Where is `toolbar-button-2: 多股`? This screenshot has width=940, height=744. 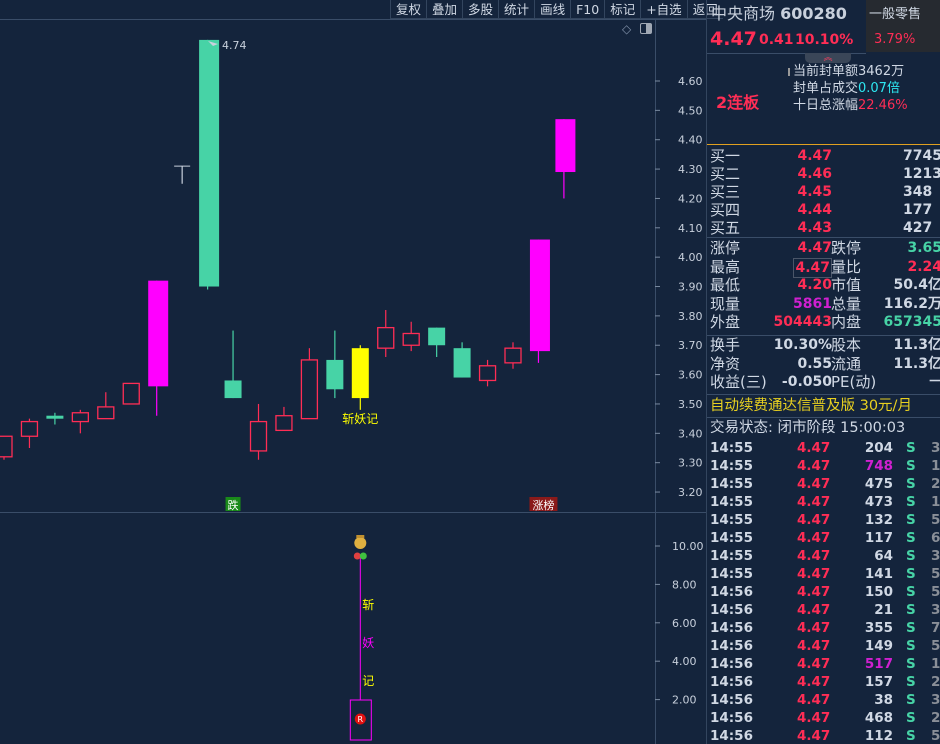
toolbar-button-2: 多股 is located at coordinates (480, 9).